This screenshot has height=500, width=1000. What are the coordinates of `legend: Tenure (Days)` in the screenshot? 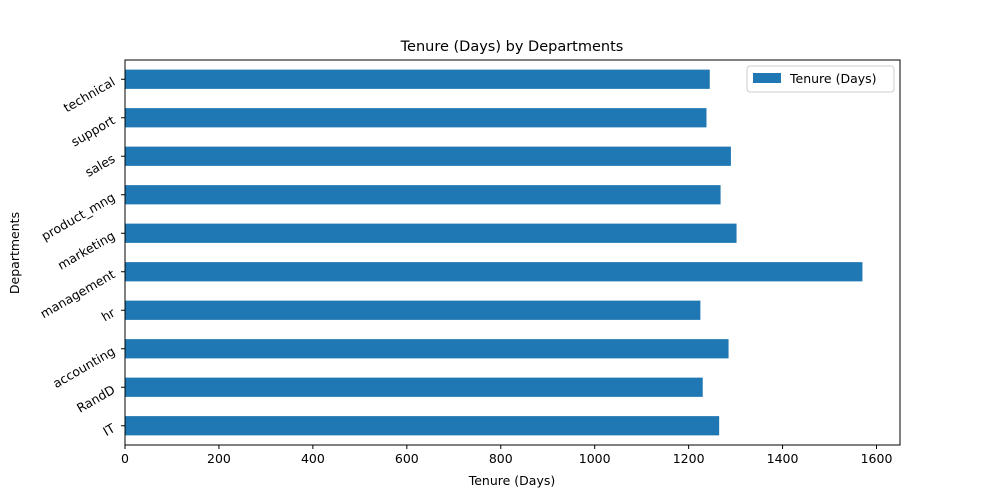 It's located at (820, 79).